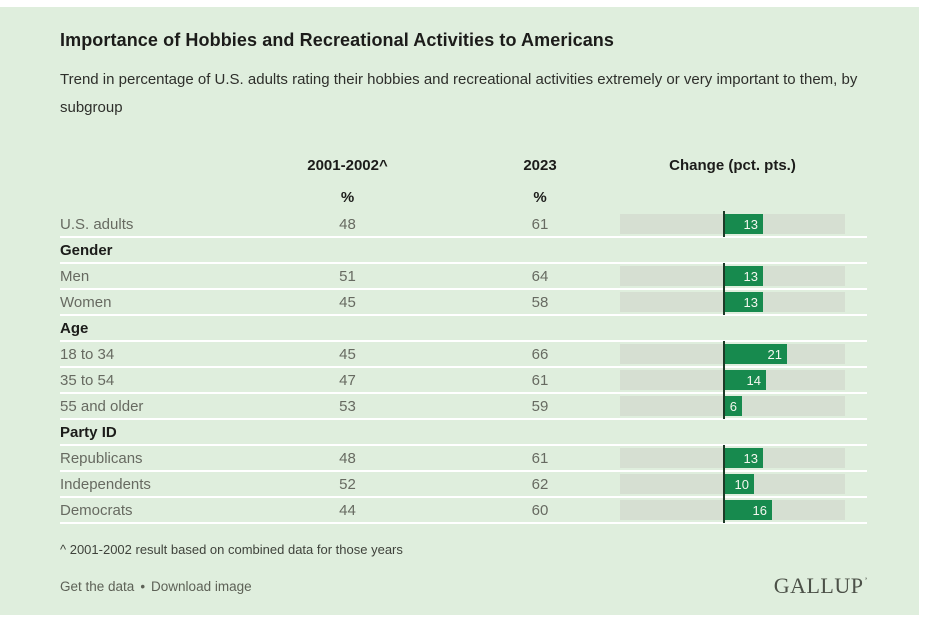 The width and height of the screenshot is (927, 627). I want to click on row-label: 35 to 54, so click(87, 380).